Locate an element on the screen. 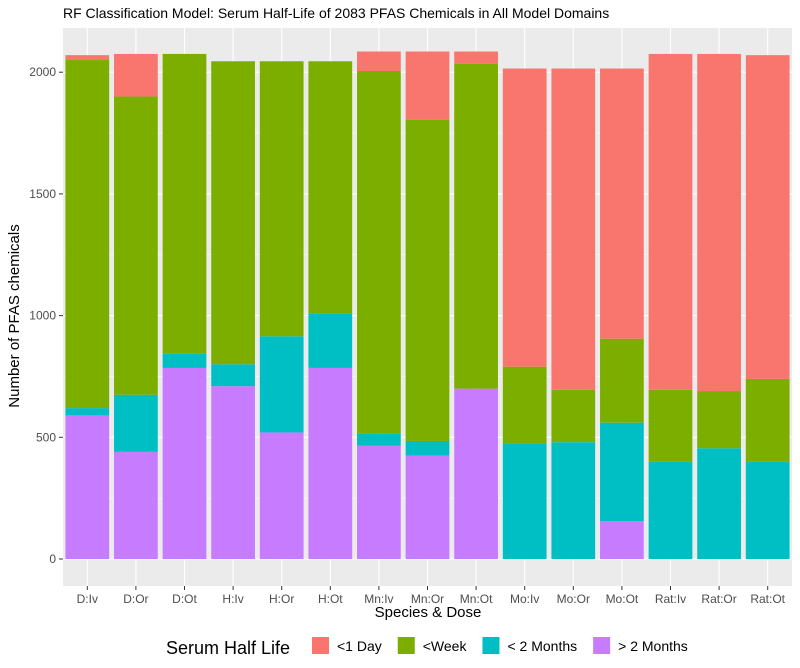 The image size is (800, 668). x-tick-label: Mo:Ot is located at coordinates (622, 599).